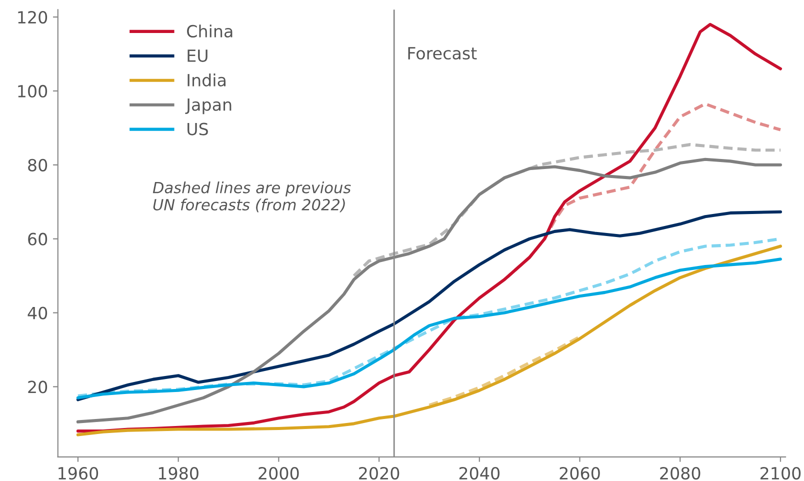  What do you see at coordinates (479, 473) in the screenshot?
I see `x-tick-label: 2040` at bounding box center [479, 473].